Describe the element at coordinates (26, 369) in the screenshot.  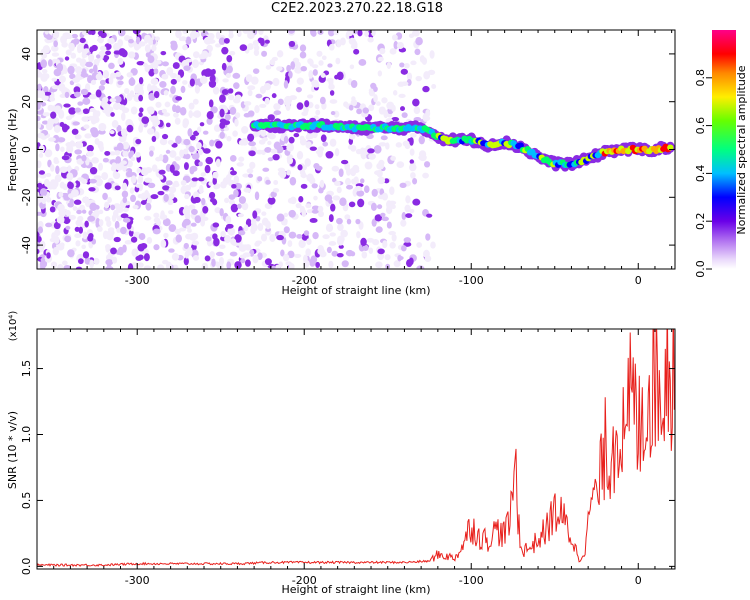
I see `y-tick-label: 1.5` at that location.